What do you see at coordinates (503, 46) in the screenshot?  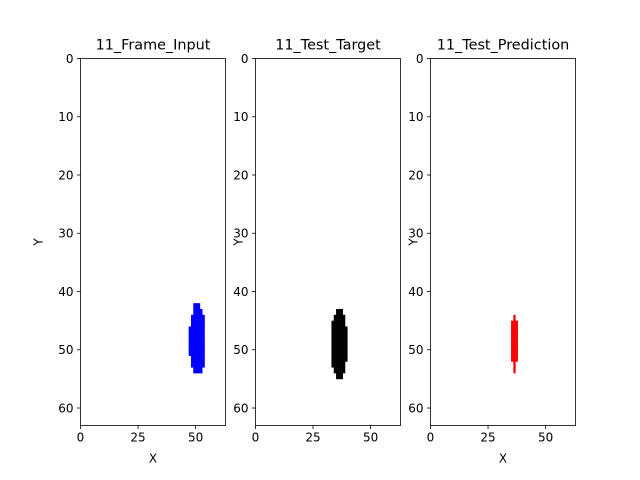 I see `subplot-title: 11_Test_Prediction` at bounding box center [503, 46].